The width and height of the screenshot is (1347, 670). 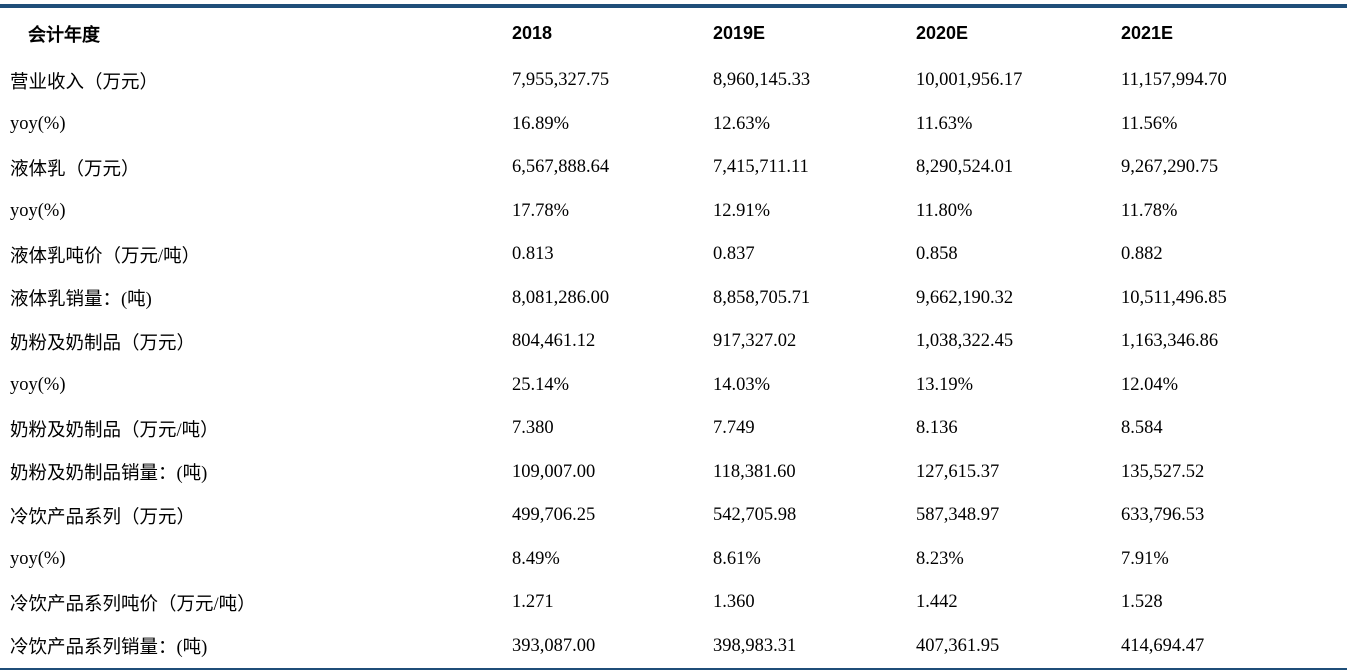 I want to click on table-cell: 6,567,888.64, so click(x=561, y=167).